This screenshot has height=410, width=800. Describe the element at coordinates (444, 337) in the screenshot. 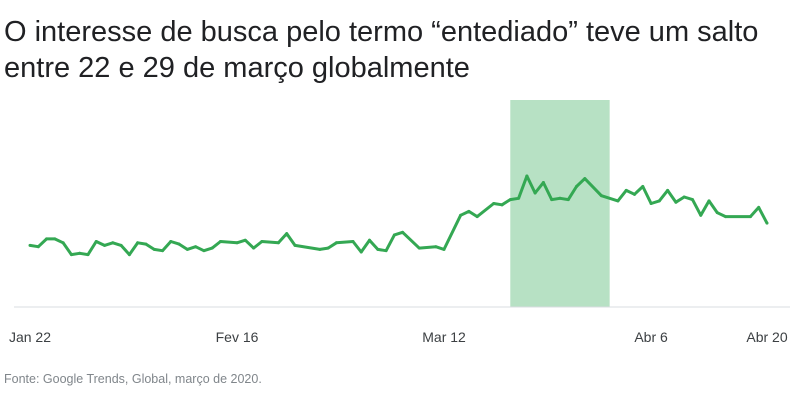

I see `x-tick-label: Mar 12` at that location.